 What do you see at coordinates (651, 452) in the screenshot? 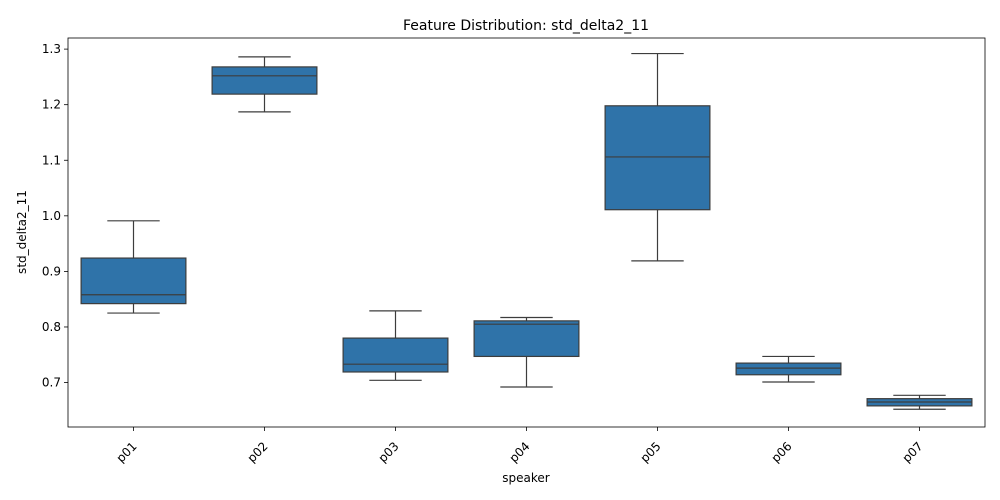
I see `x-tick-label-p05: p05` at bounding box center [651, 452].